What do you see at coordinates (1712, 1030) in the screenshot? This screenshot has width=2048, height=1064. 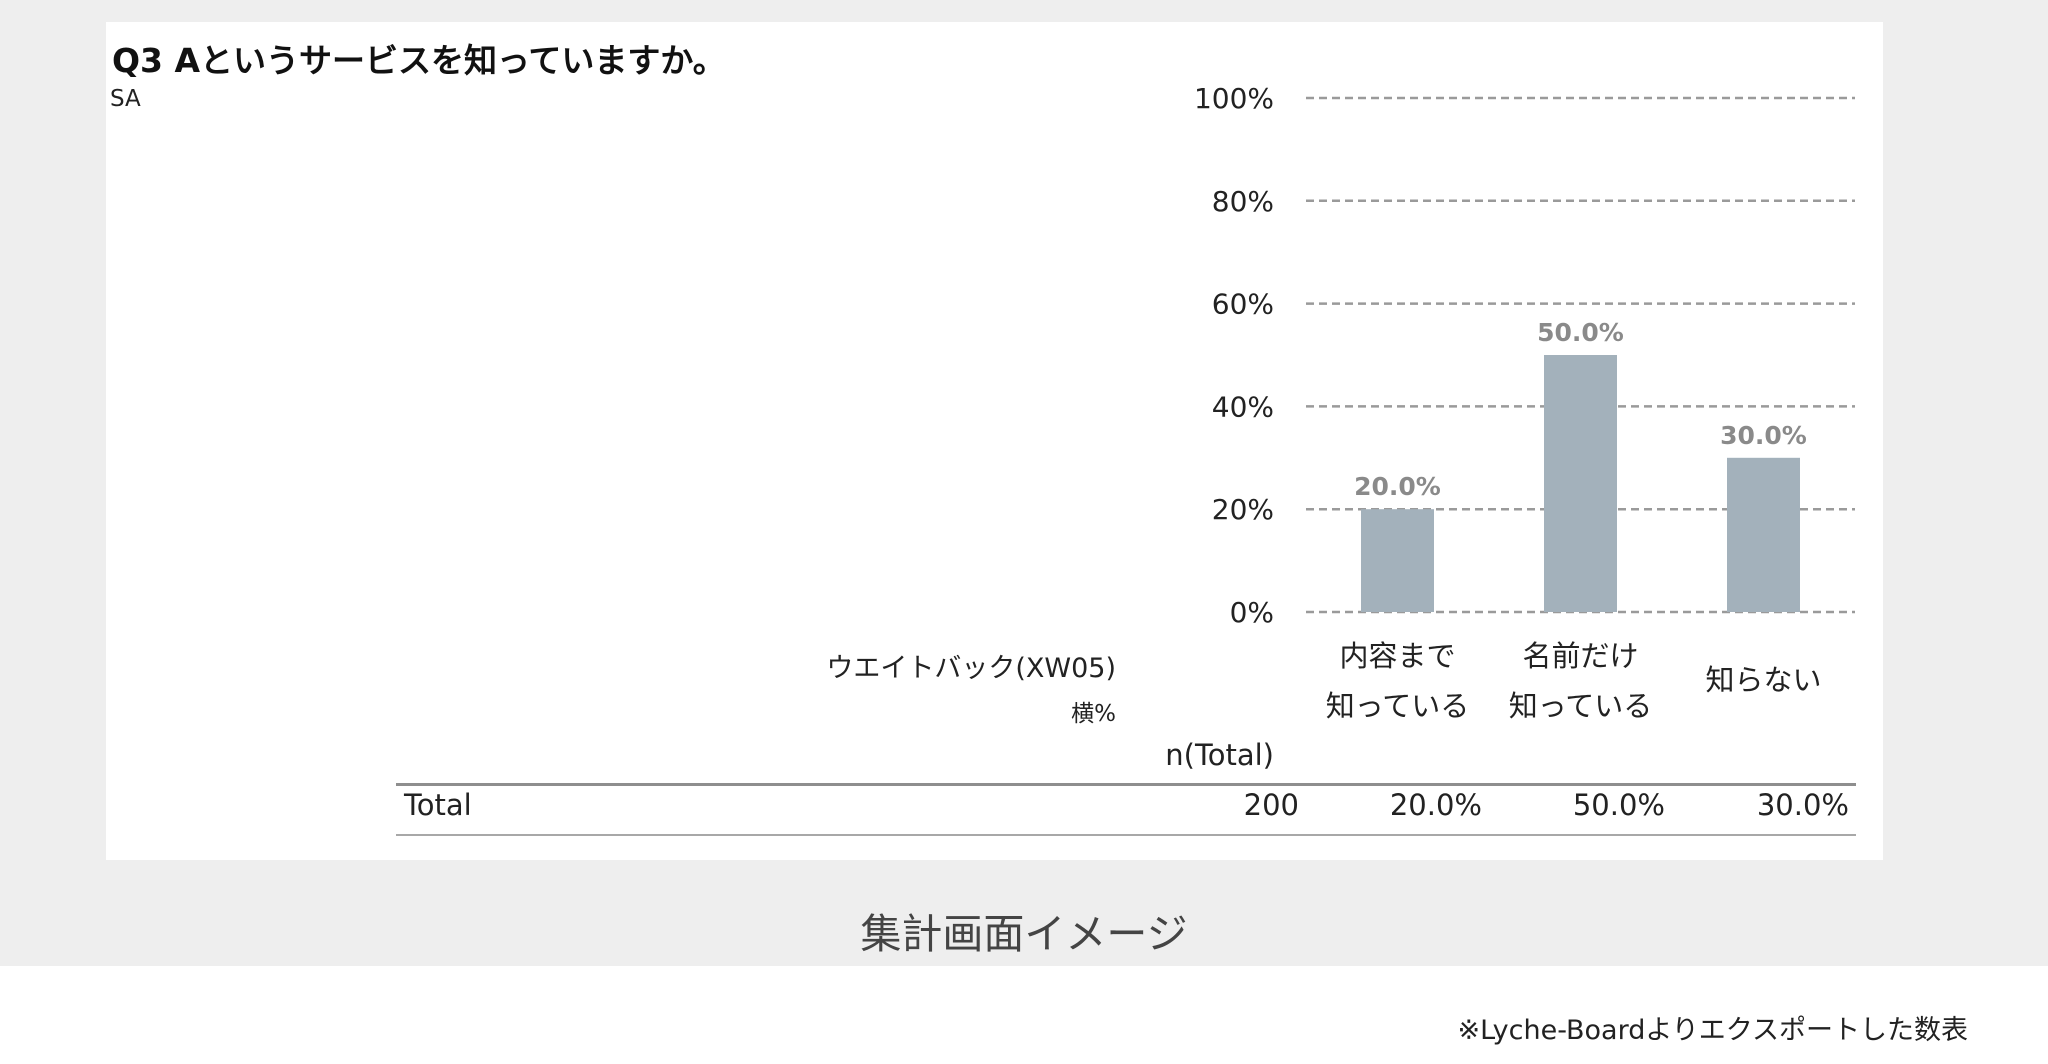 I see `footnote: ※Lyche-Boardよりエクスポートした数表` at bounding box center [1712, 1030].